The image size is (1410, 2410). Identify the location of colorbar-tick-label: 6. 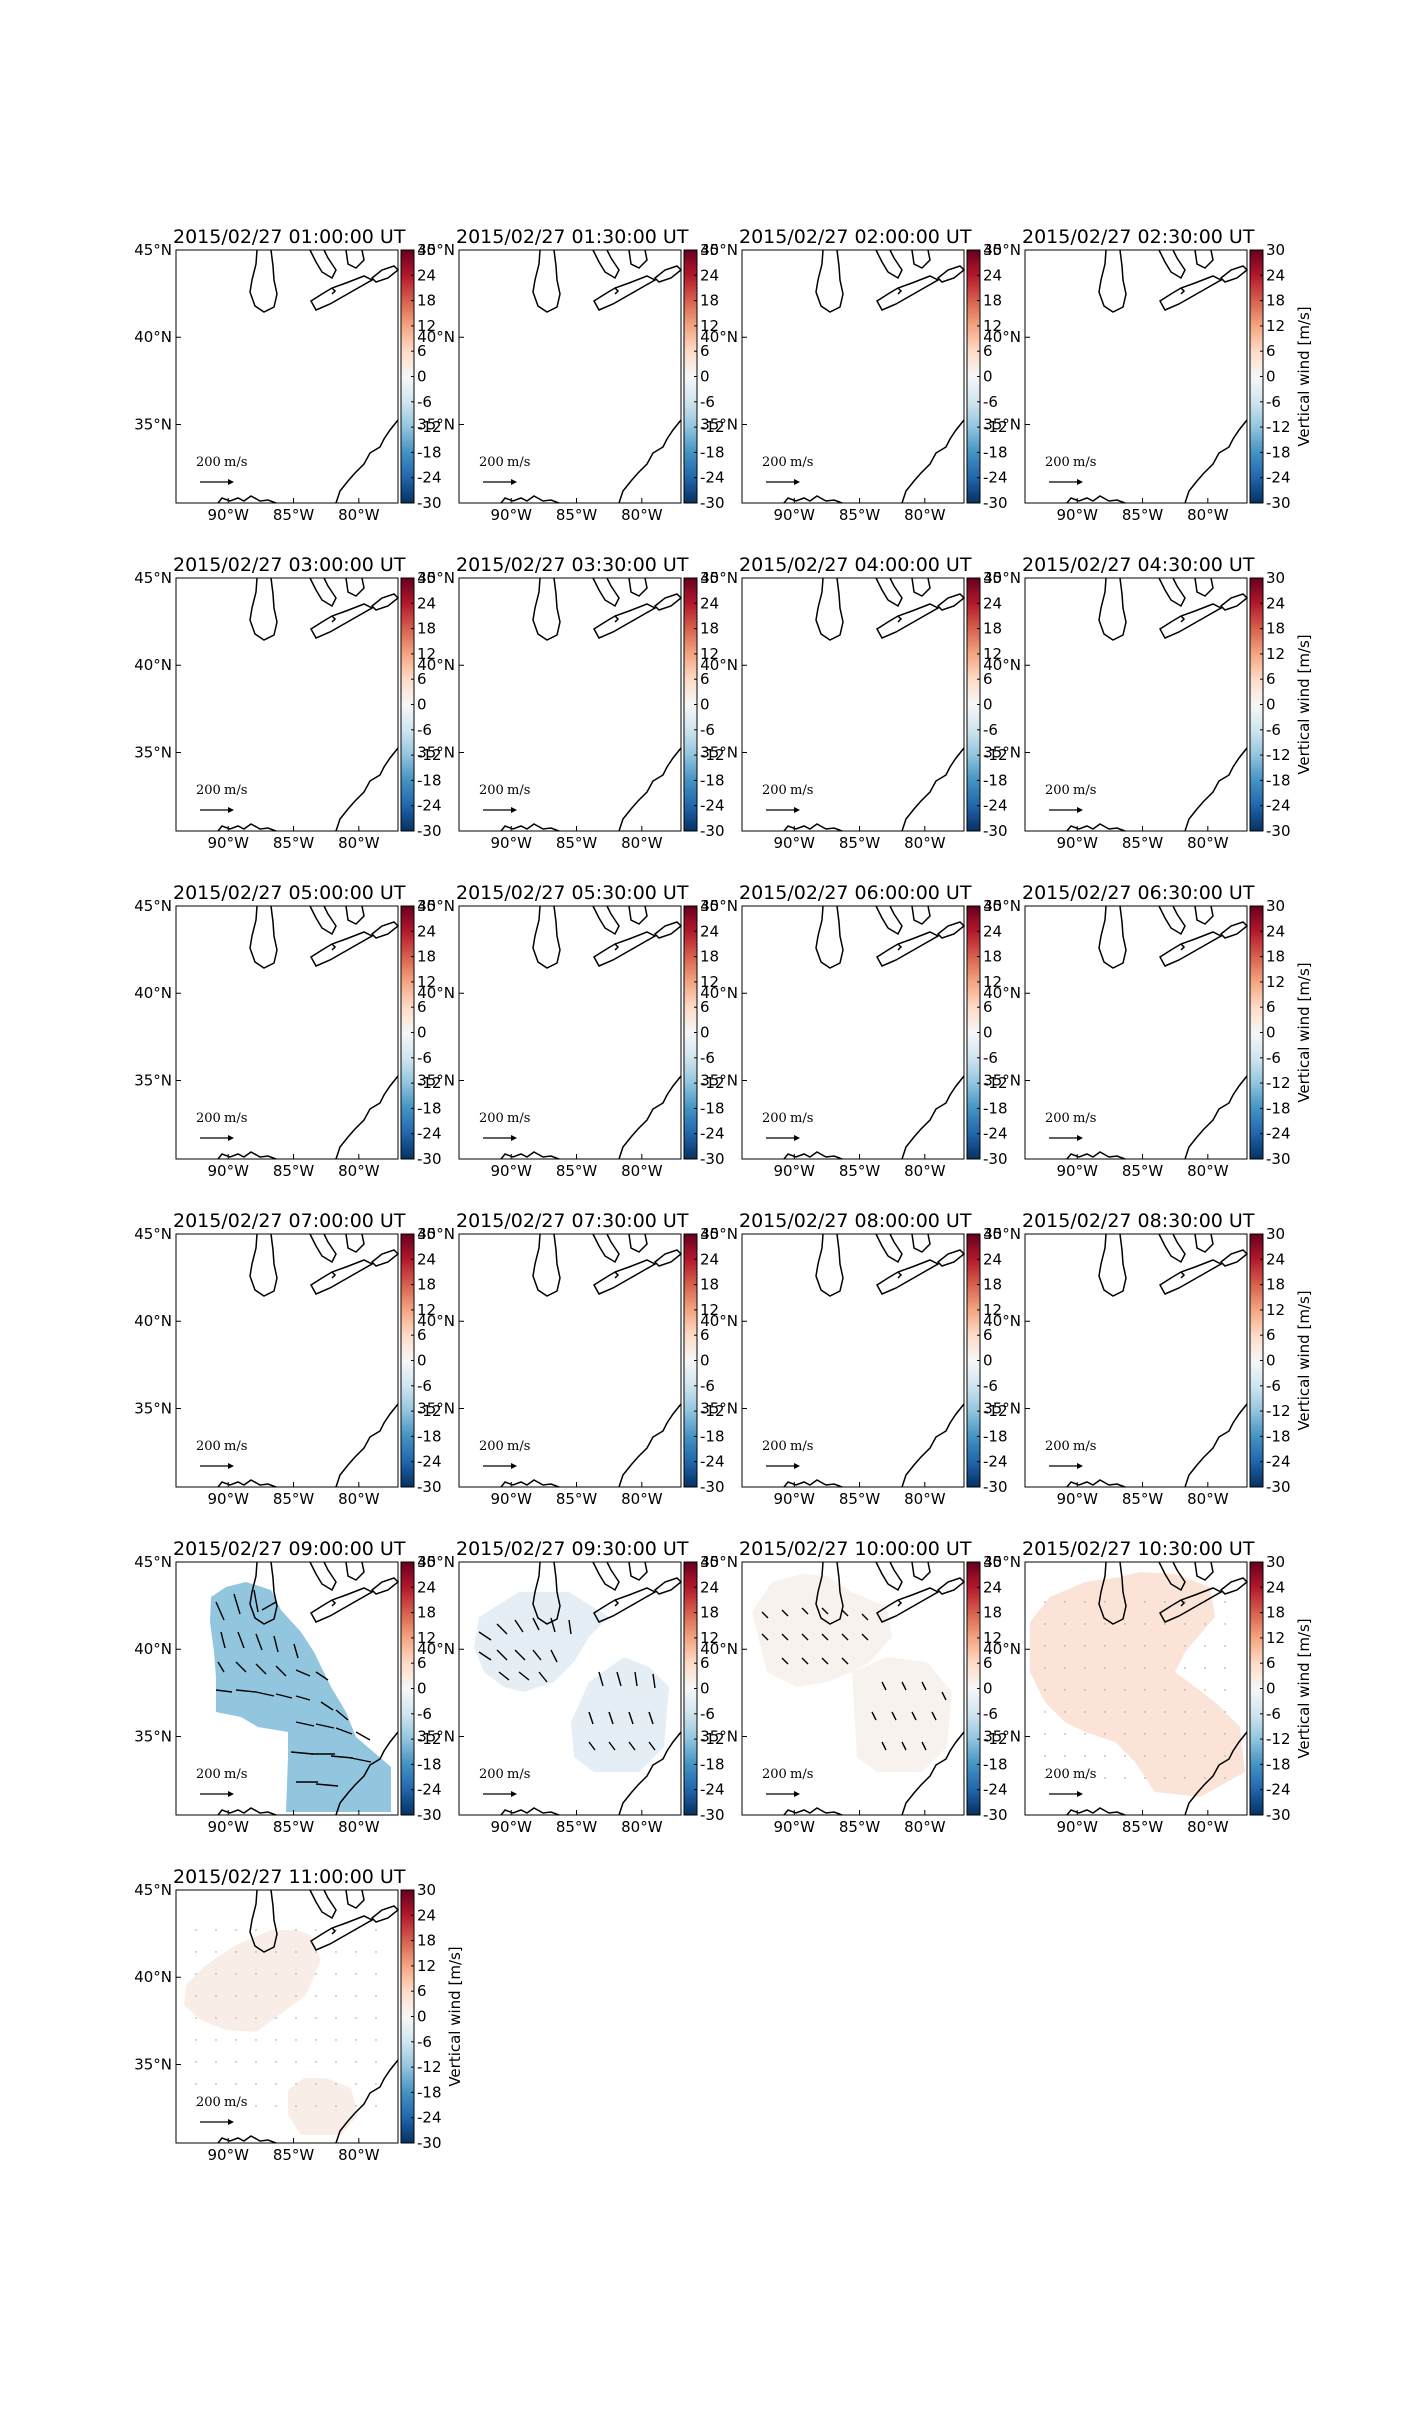
(988, 1663).